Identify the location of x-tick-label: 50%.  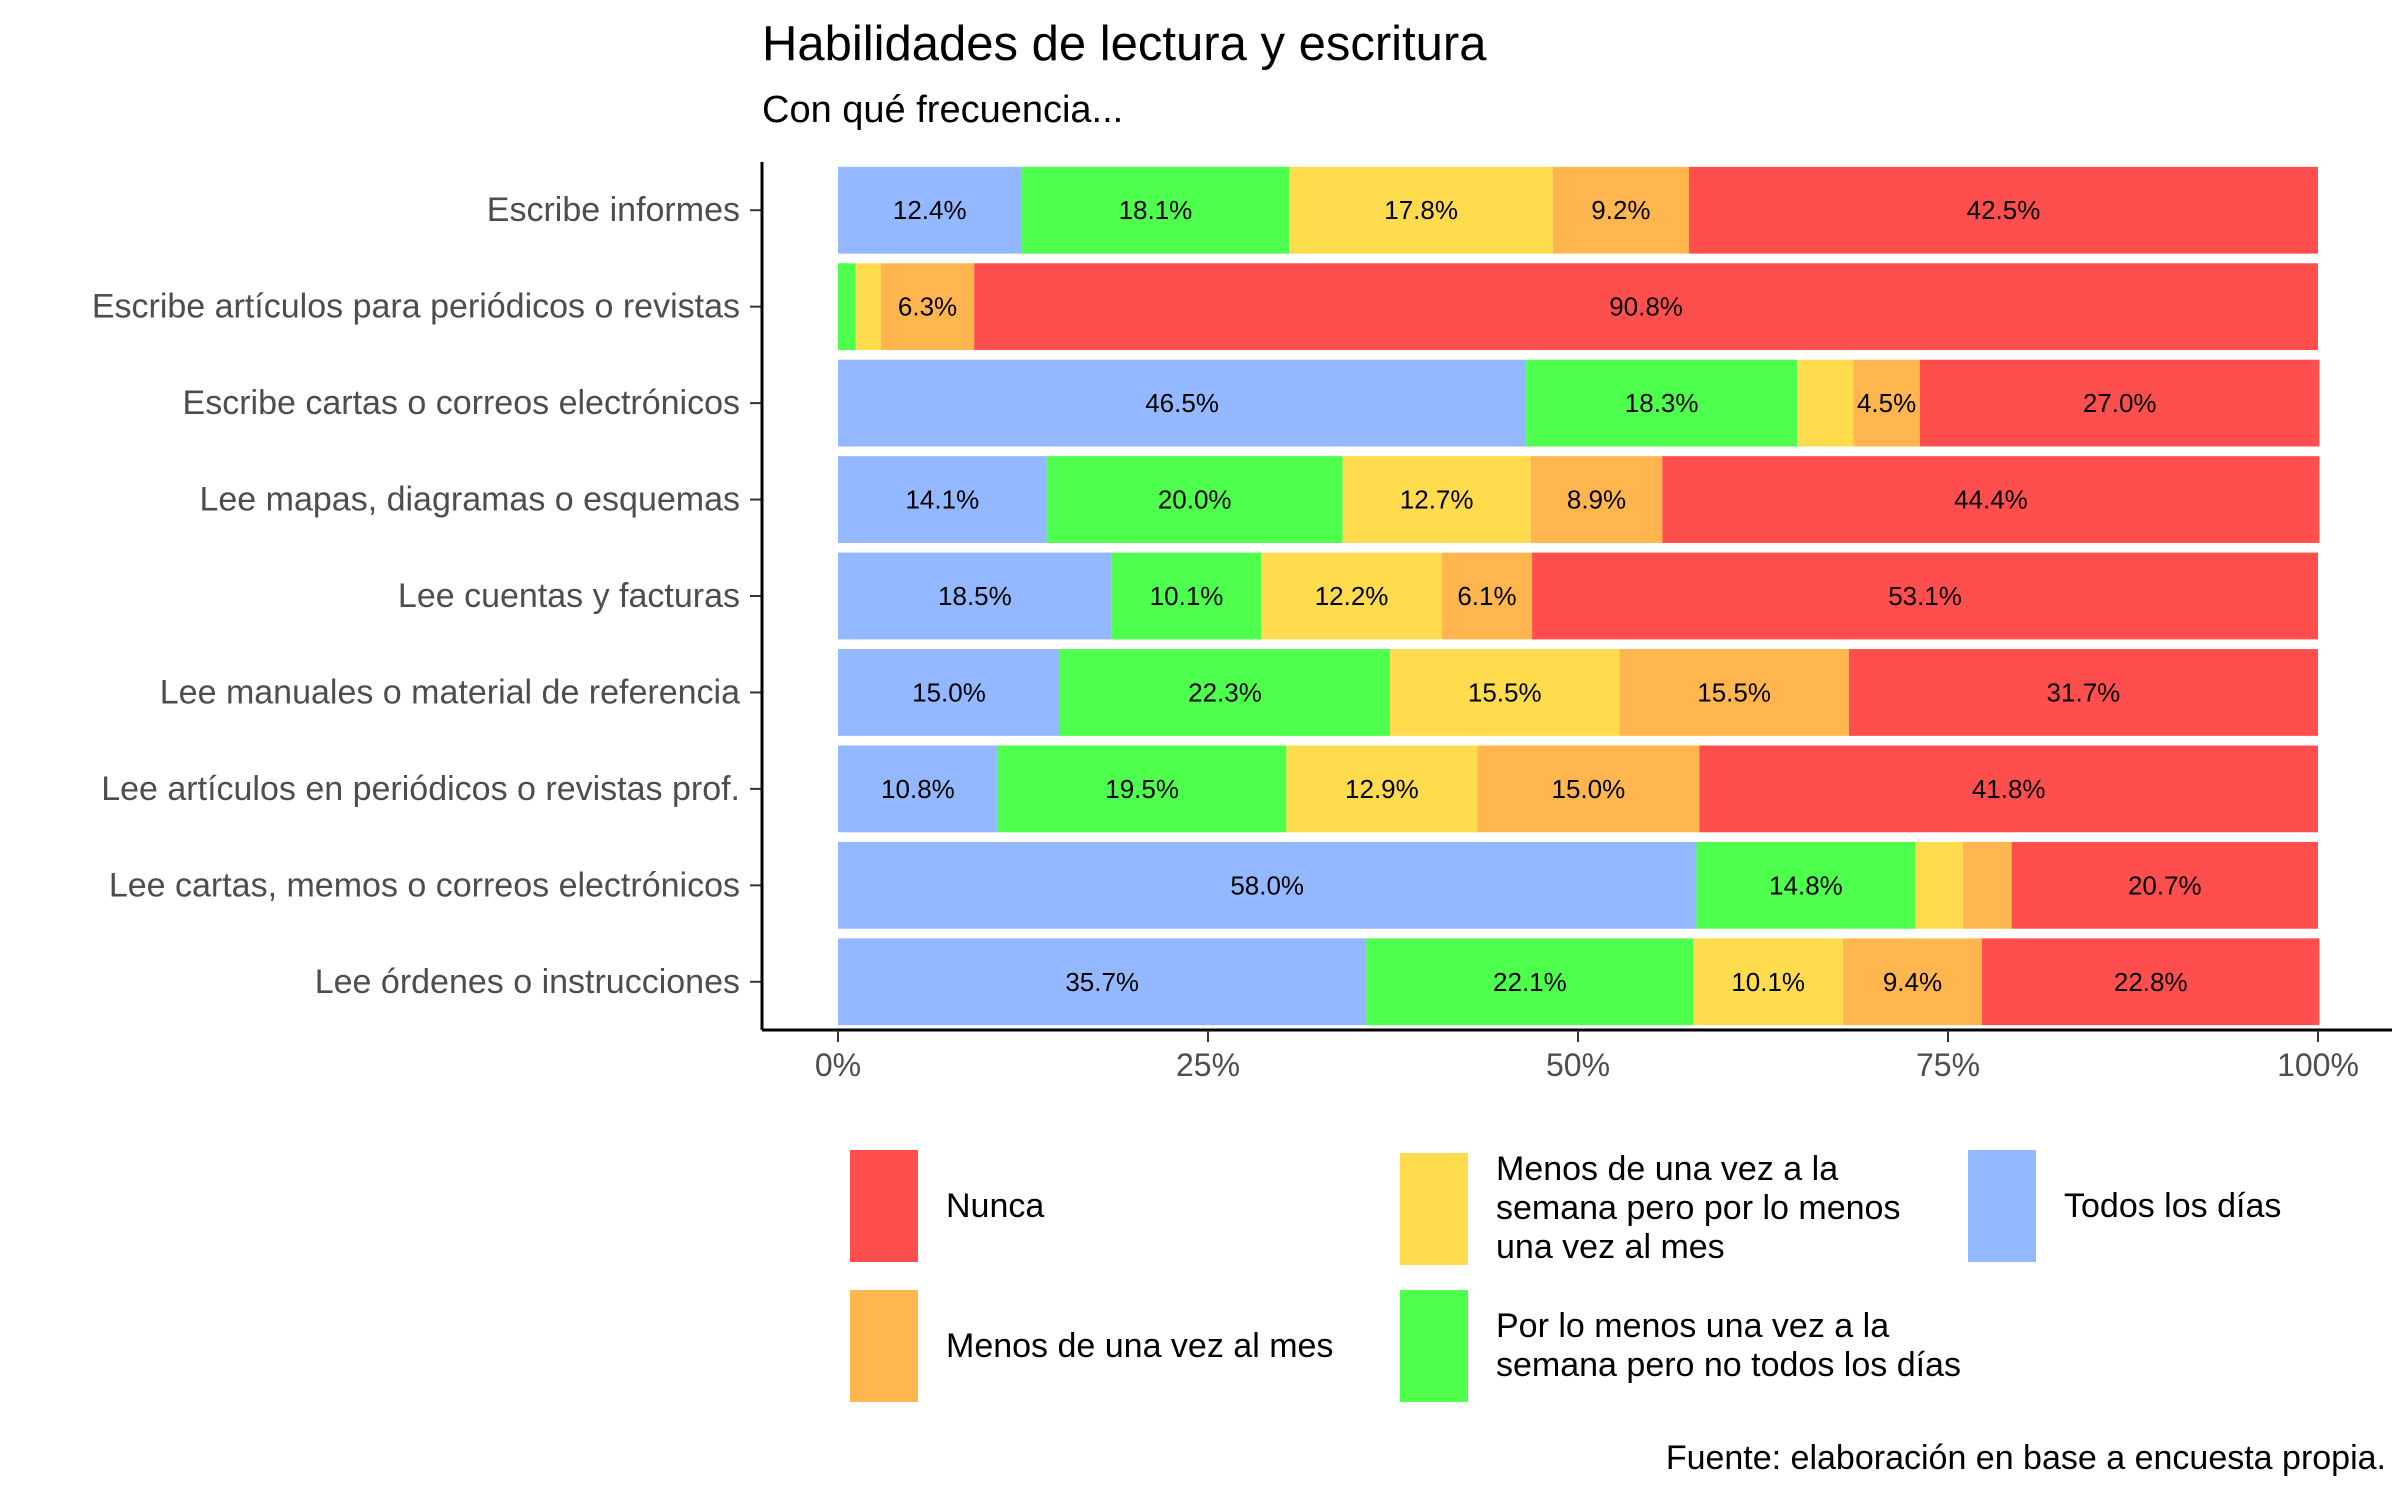
(1578, 1065).